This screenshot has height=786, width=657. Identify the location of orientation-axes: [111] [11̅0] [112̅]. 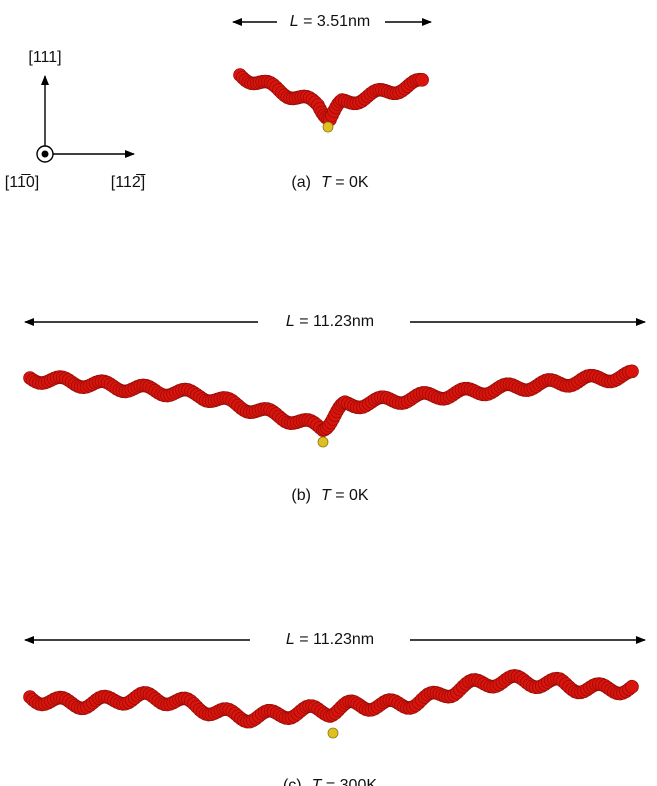
(75, 120).